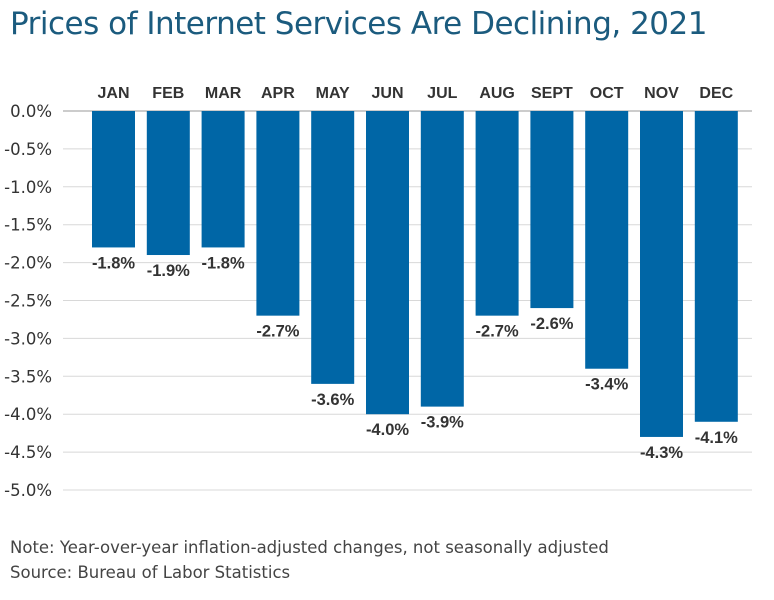 The image size is (774, 600). What do you see at coordinates (28, 414) in the screenshot?
I see `y-tick-label: -4.0%` at bounding box center [28, 414].